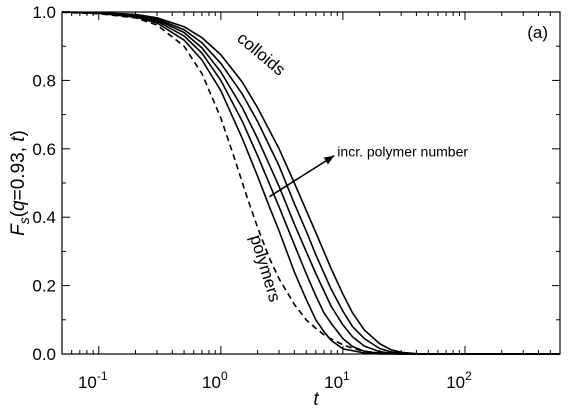 Image resolution: width=572 pixels, height=412 pixels. I want to click on y-tick-label: 1.0, so click(44, 12).